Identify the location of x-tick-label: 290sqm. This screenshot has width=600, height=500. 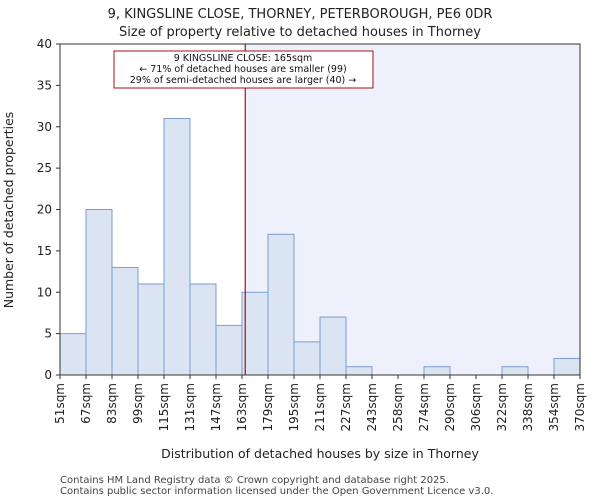
(450, 407).